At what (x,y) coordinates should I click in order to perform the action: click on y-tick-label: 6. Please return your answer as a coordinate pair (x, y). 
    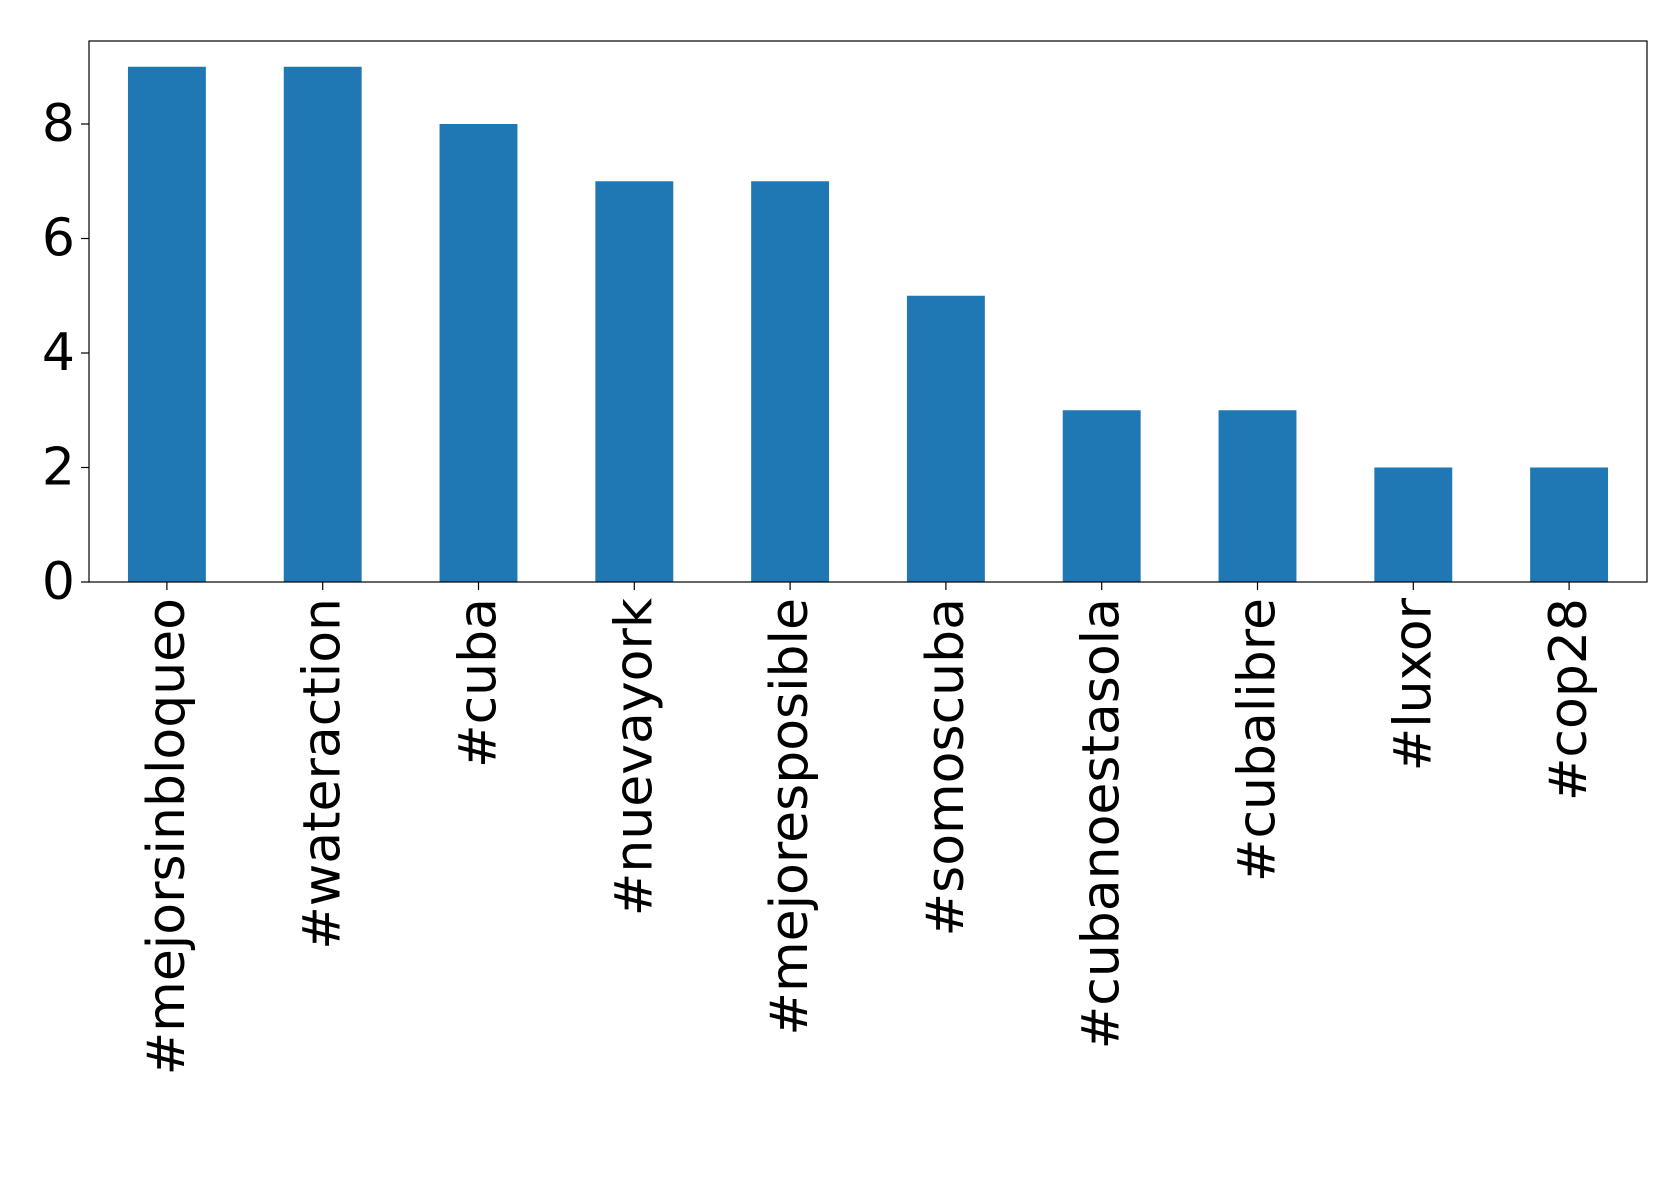
    Looking at the image, I should click on (58, 239).